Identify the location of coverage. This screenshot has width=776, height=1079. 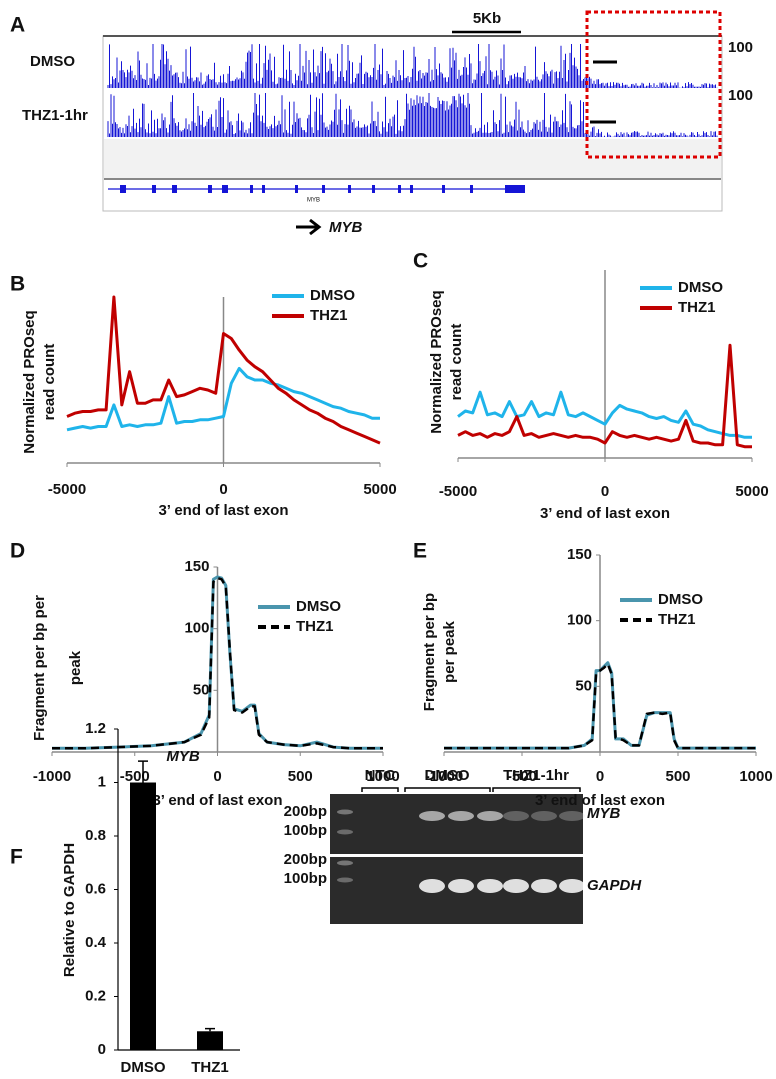
(412, 90).